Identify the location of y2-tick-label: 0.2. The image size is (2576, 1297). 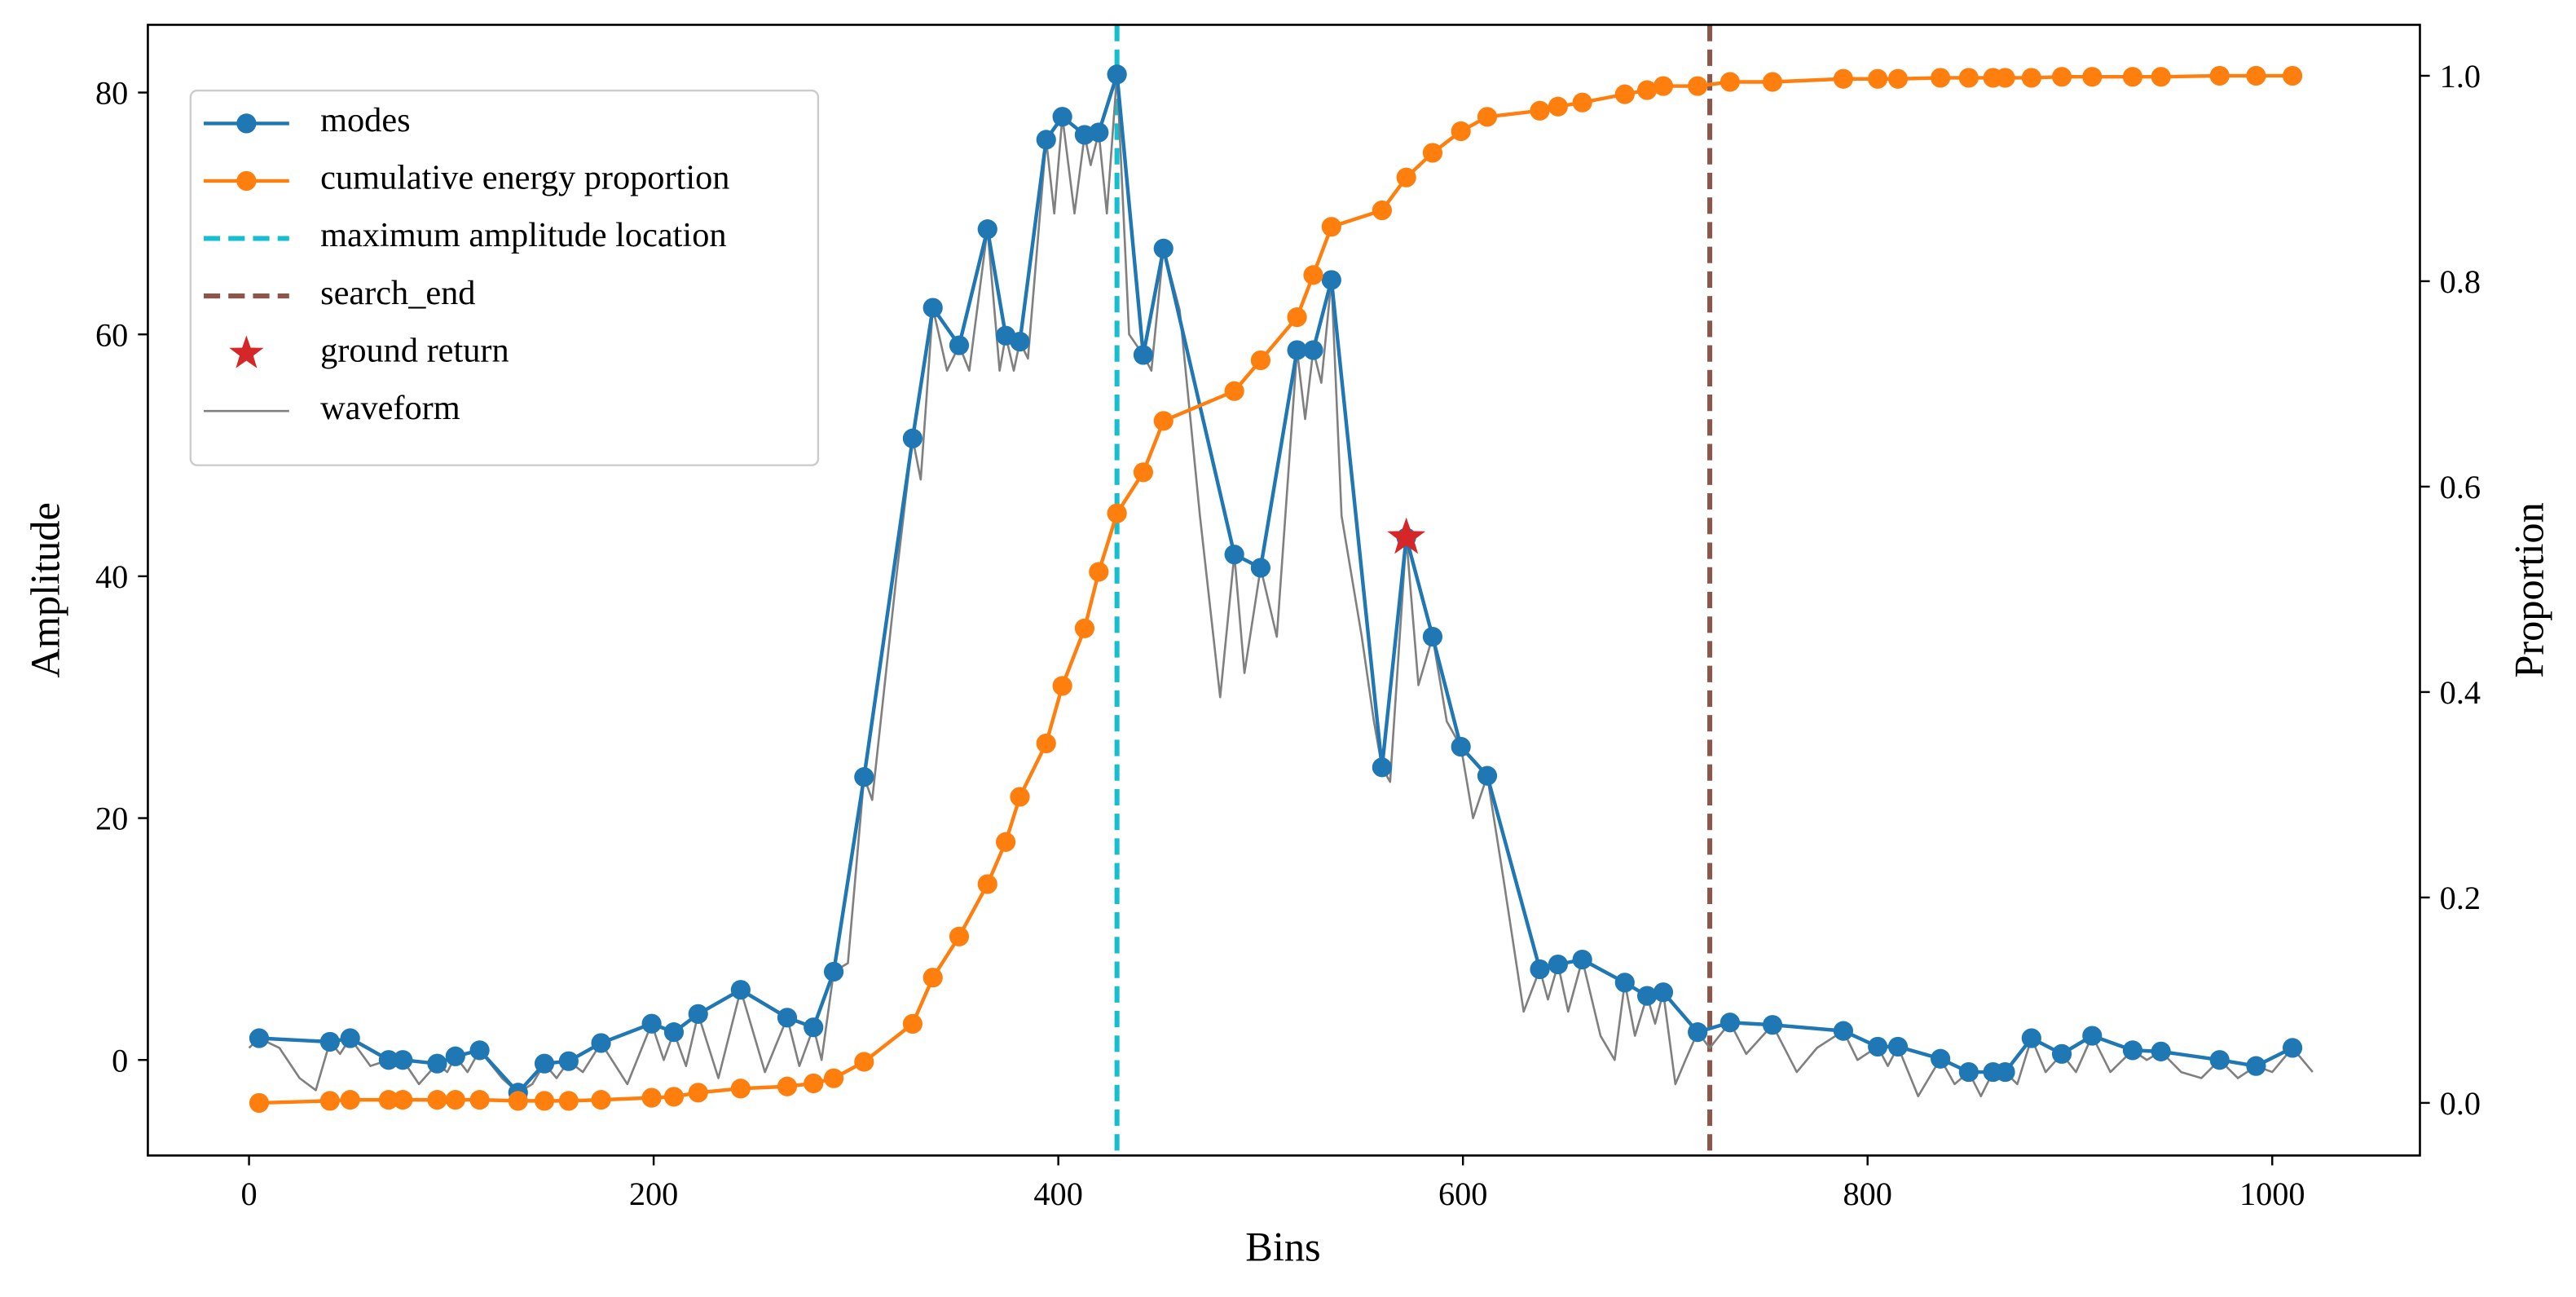
(2460, 898).